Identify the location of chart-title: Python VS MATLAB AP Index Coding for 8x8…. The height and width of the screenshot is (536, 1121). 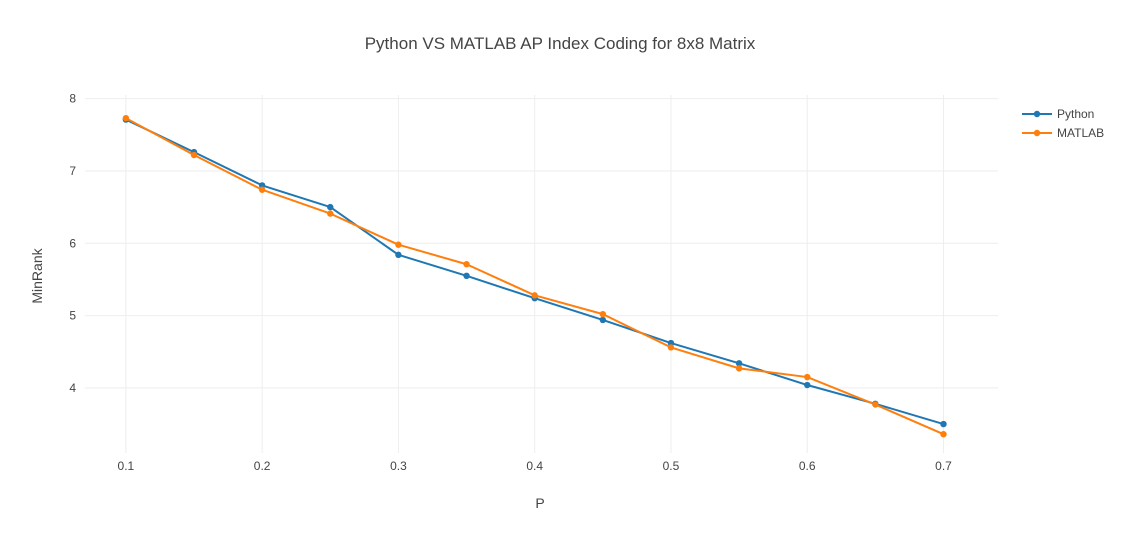
(560, 43).